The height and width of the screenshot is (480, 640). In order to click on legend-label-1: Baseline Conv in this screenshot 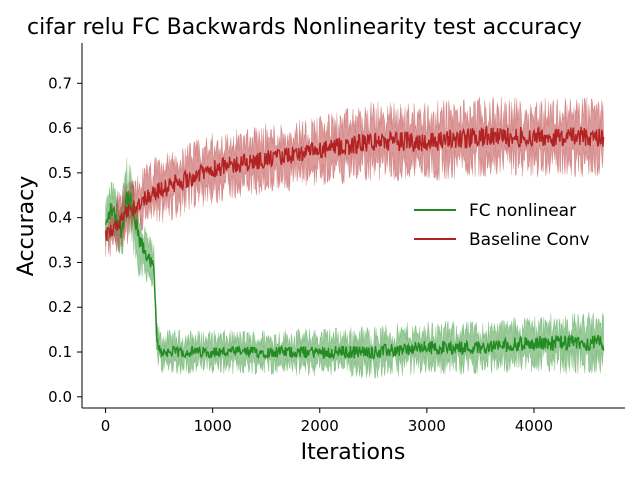, I will do `click(529, 240)`.